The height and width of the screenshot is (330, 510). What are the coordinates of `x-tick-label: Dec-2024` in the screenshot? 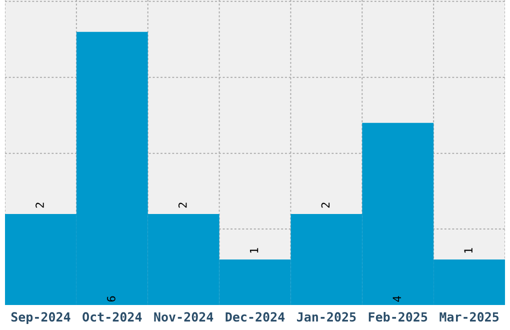 It's located at (255, 317).